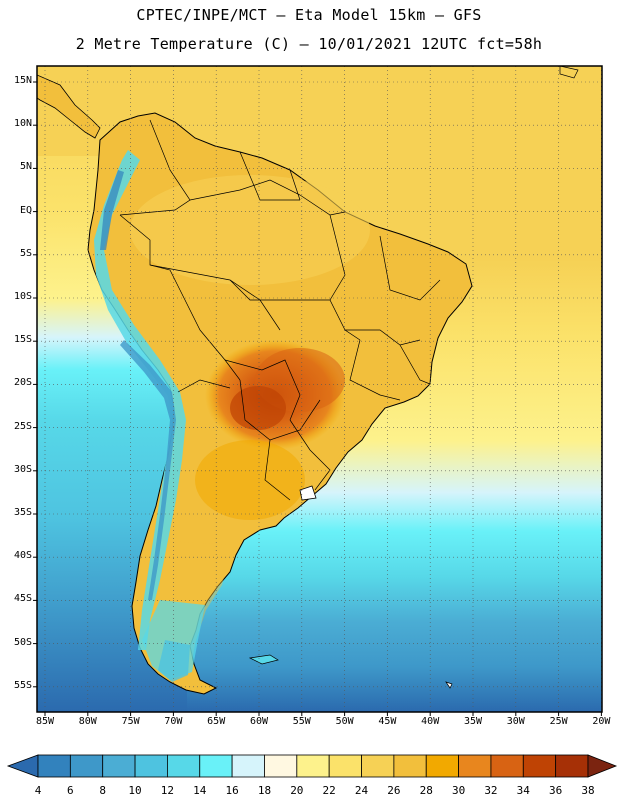 The height and width of the screenshot is (800, 618). I want to click on colorbar, so click(312, 766).